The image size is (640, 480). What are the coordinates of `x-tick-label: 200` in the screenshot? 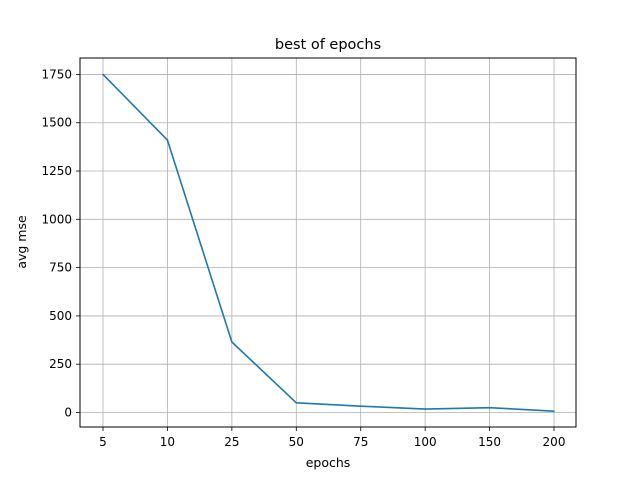 It's located at (554, 442).